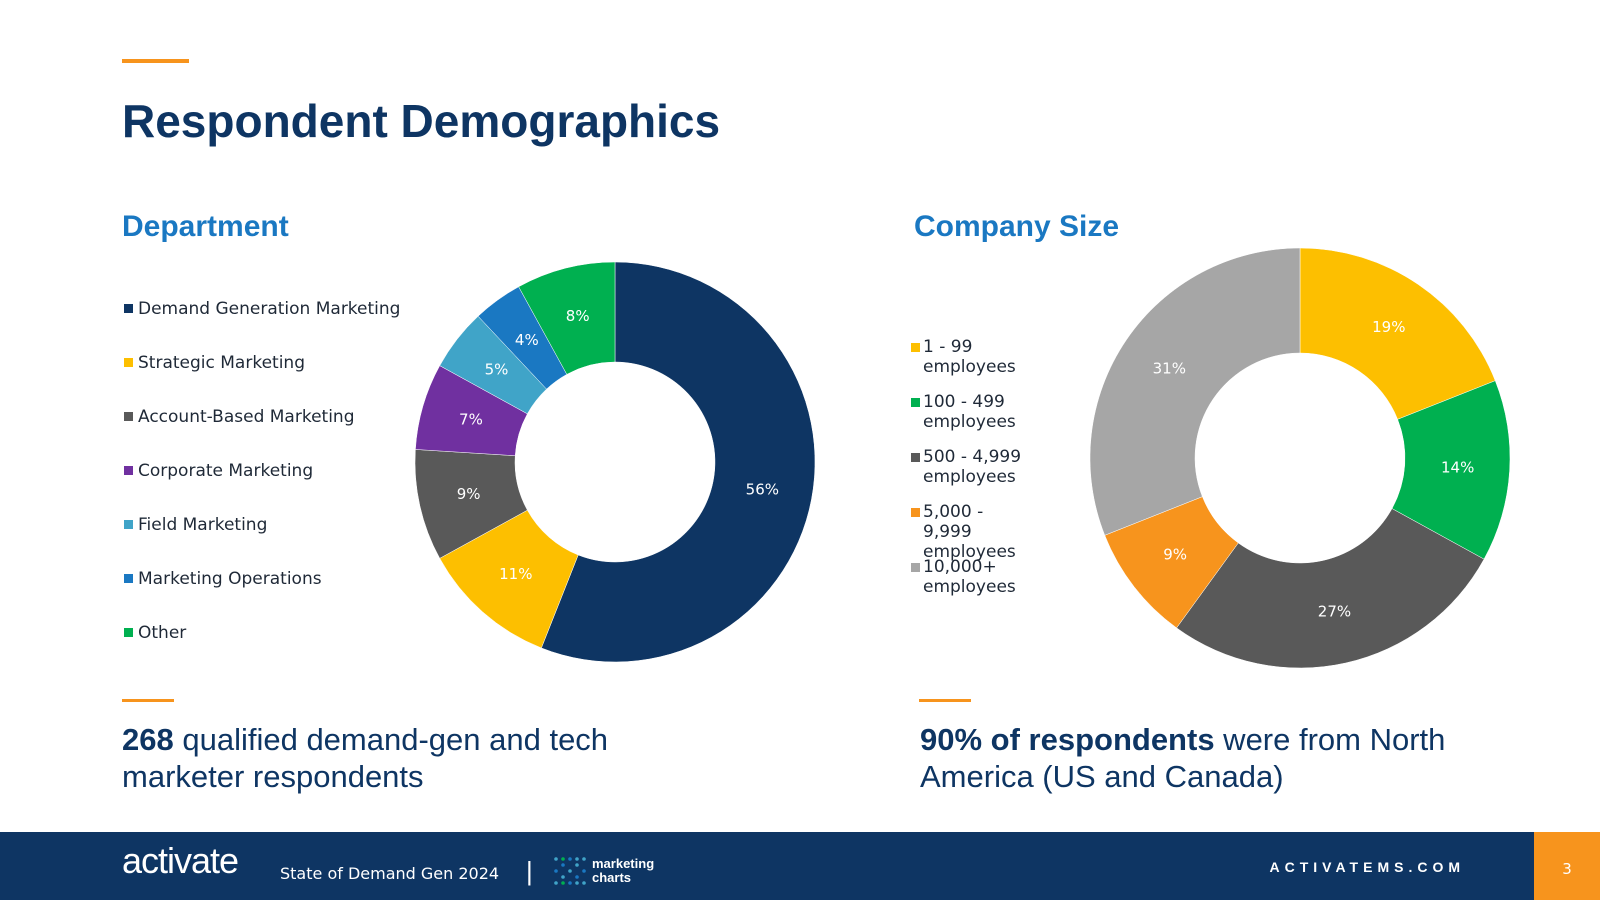 This screenshot has width=1600, height=900. What do you see at coordinates (269, 309) in the screenshot?
I see `legend-label: Demand Generation Marketing` at bounding box center [269, 309].